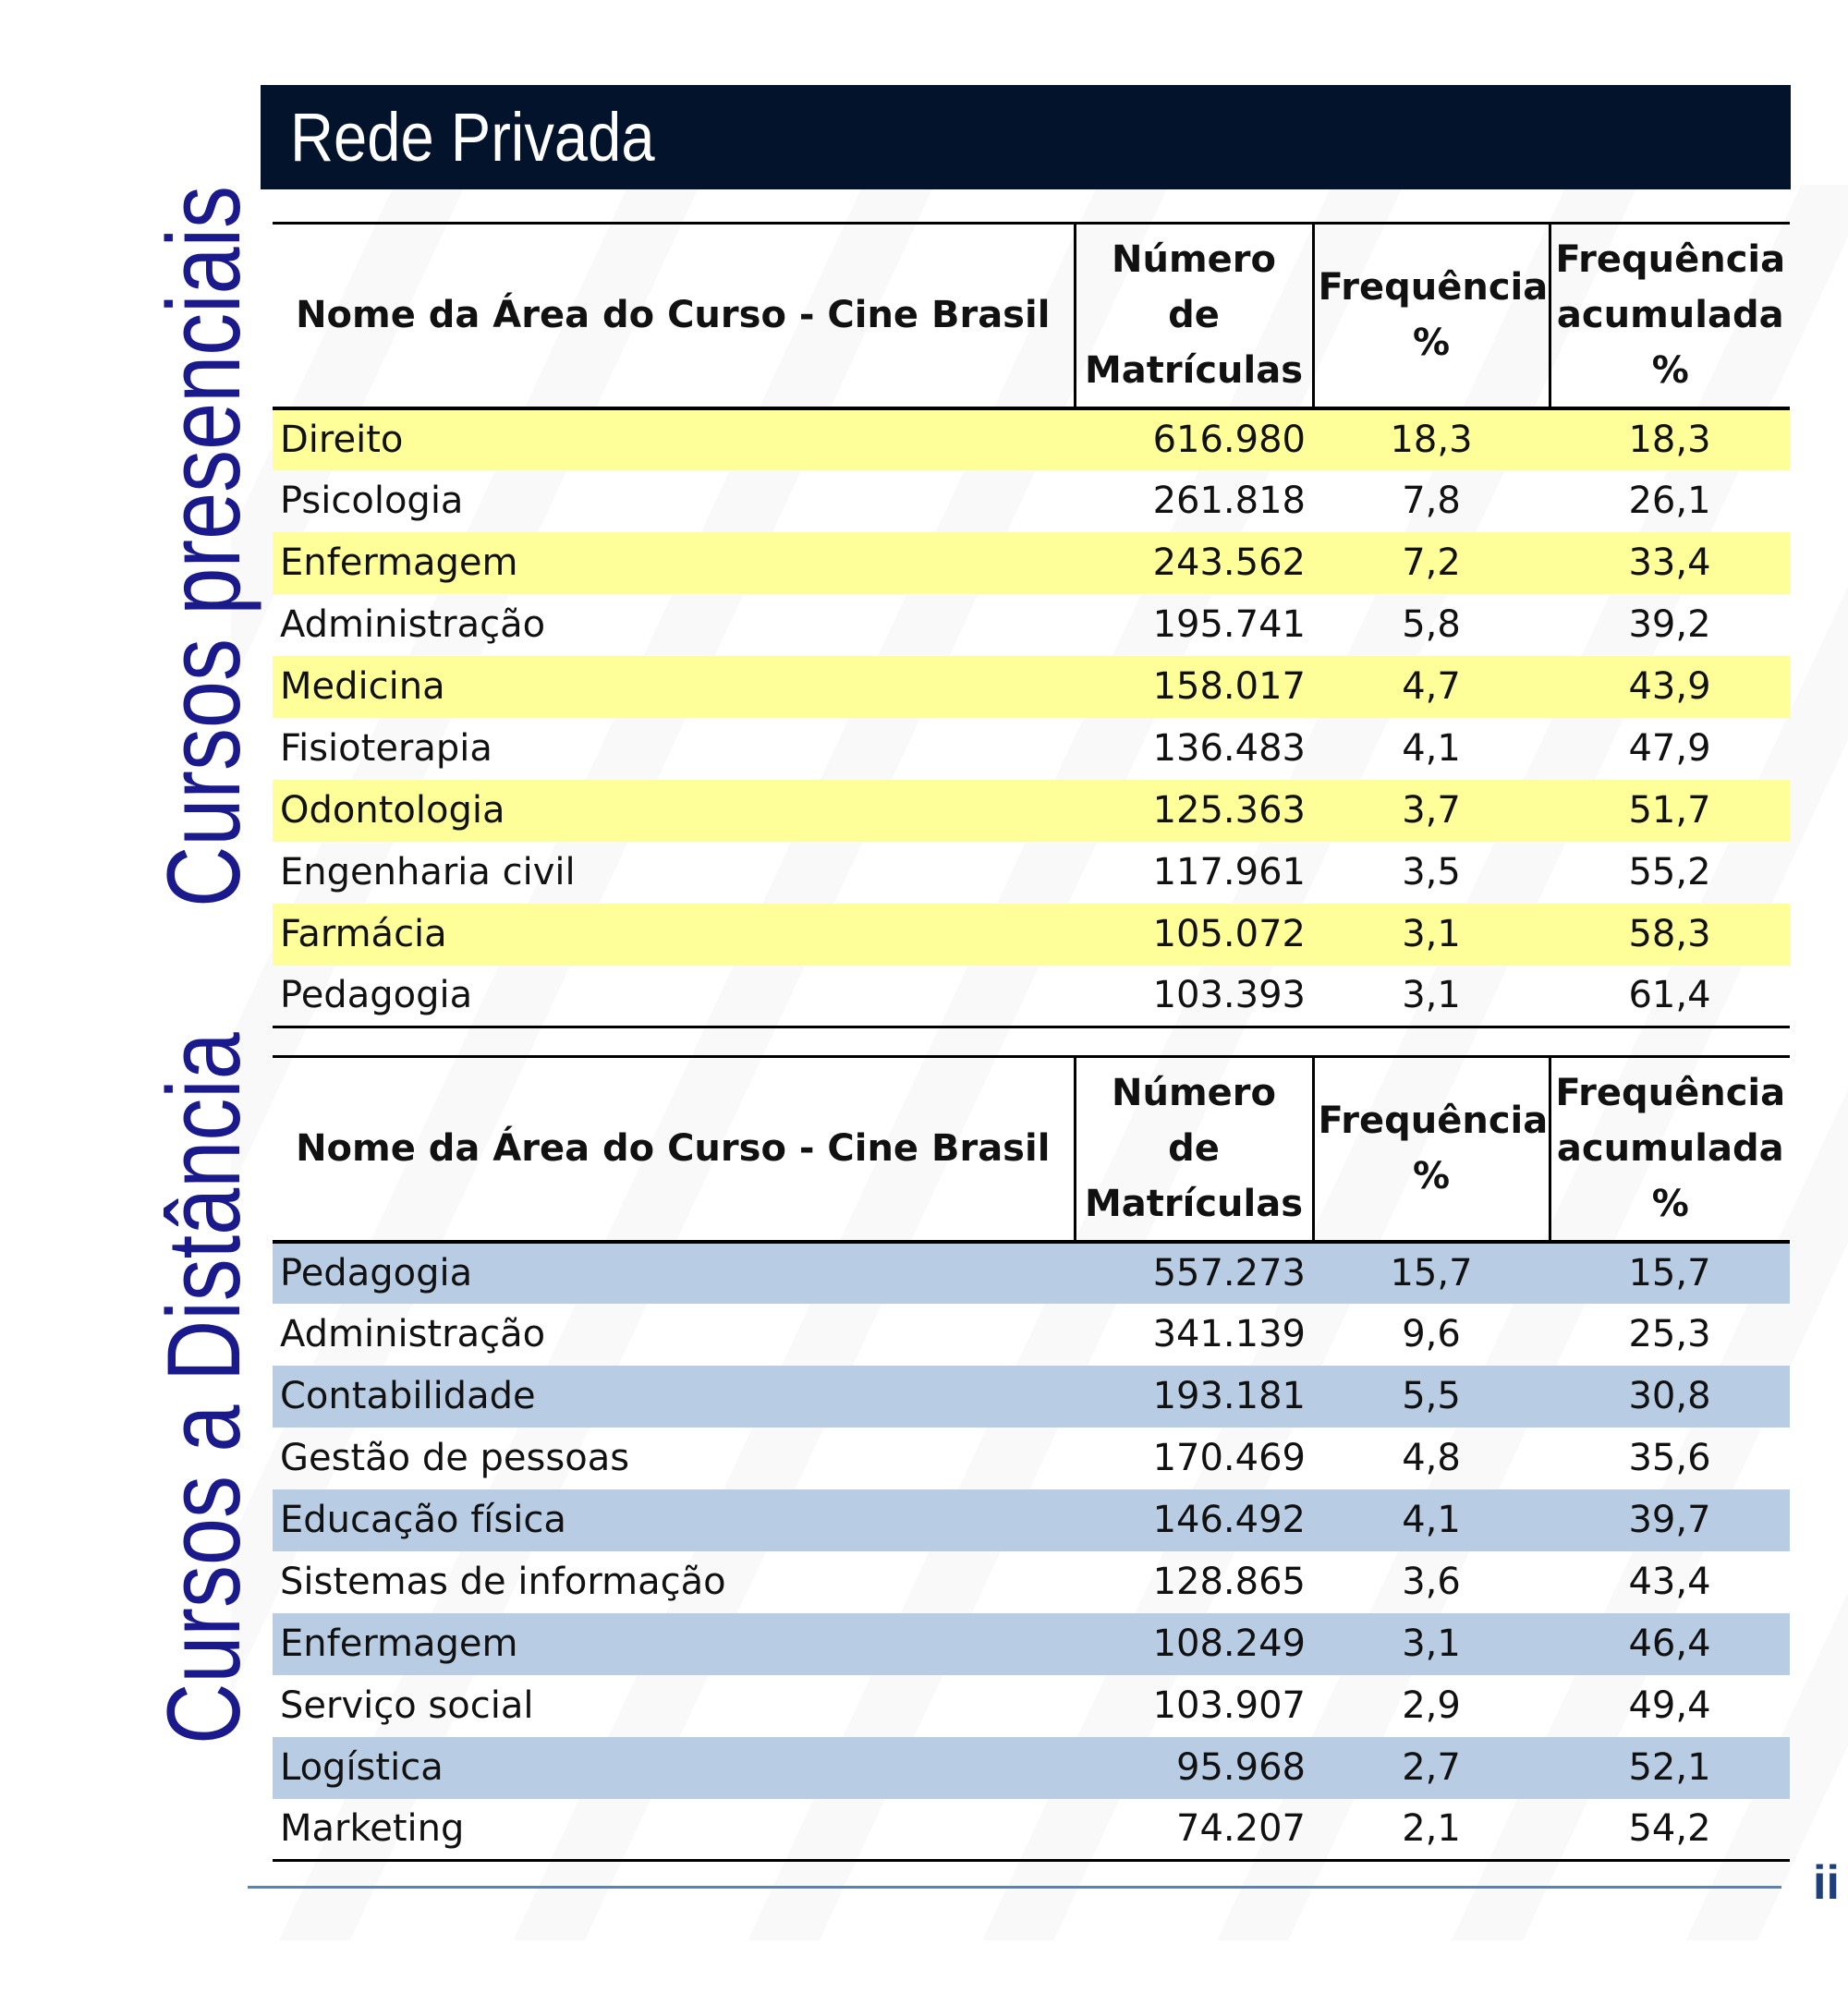  I want to click on cell-frequencia-acumulada: 43,4, so click(1669, 1582).